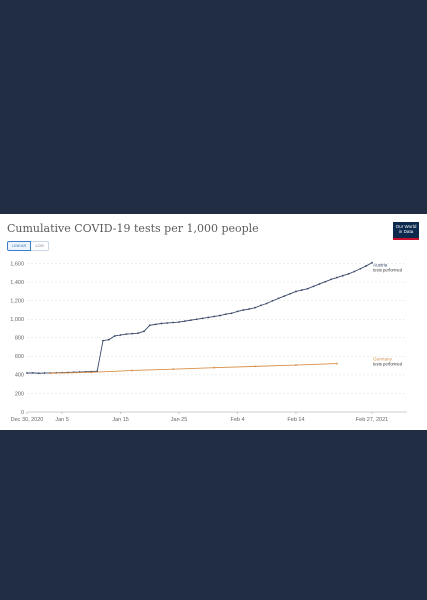 The width and height of the screenshot is (427, 600). What do you see at coordinates (295, 420) in the screenshot?
I see `x-tick-label: Feb 14` at bounding box center [295, 420].